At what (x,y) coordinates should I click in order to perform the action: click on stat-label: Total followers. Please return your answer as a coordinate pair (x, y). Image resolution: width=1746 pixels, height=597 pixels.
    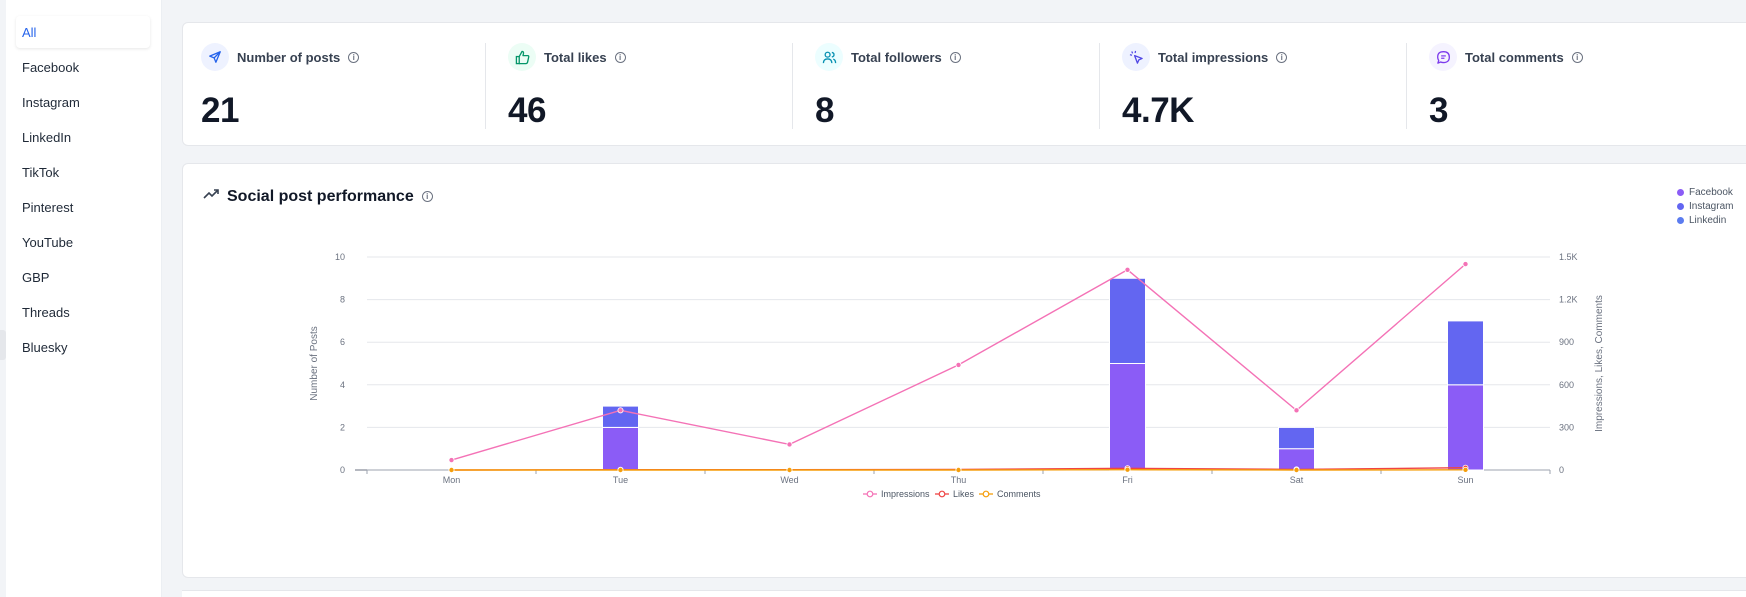
    Looking at the image, I should click on (896, 57).